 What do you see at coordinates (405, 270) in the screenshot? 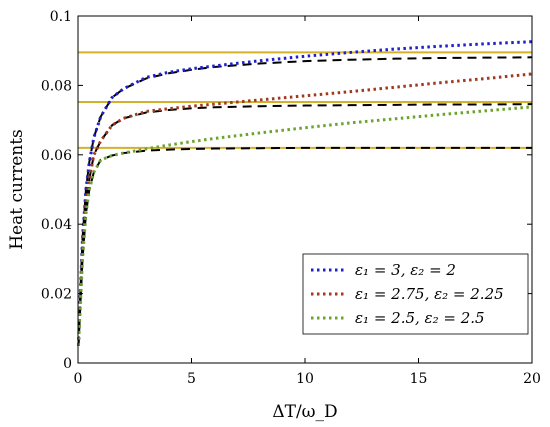
I see `legend-entry-label: ε₁ = 3, ε₂ = 2` at bounding box center [405, 270].